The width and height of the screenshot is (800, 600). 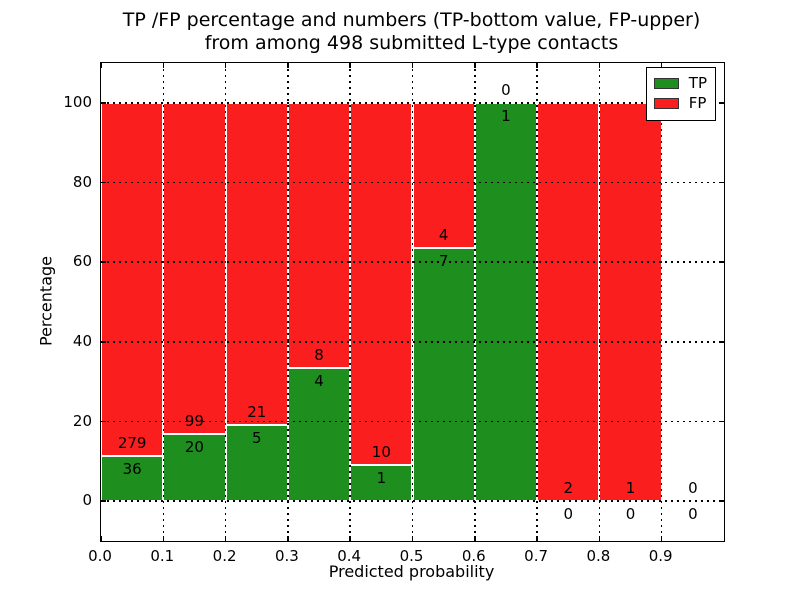 I want to click on x-tick-label: 0.1, so click(x=162, y=556).